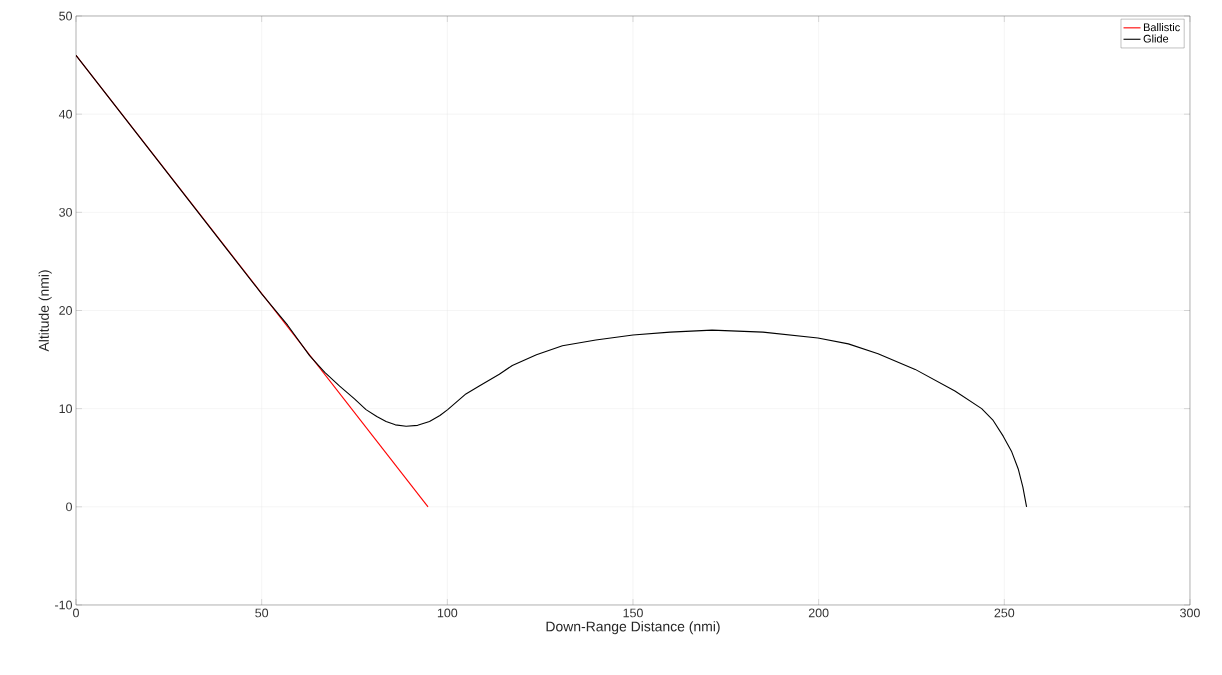 The height and width of the screenshot is (675, 1222). I want to click on y-tick-label: -10, so click(63, 605).